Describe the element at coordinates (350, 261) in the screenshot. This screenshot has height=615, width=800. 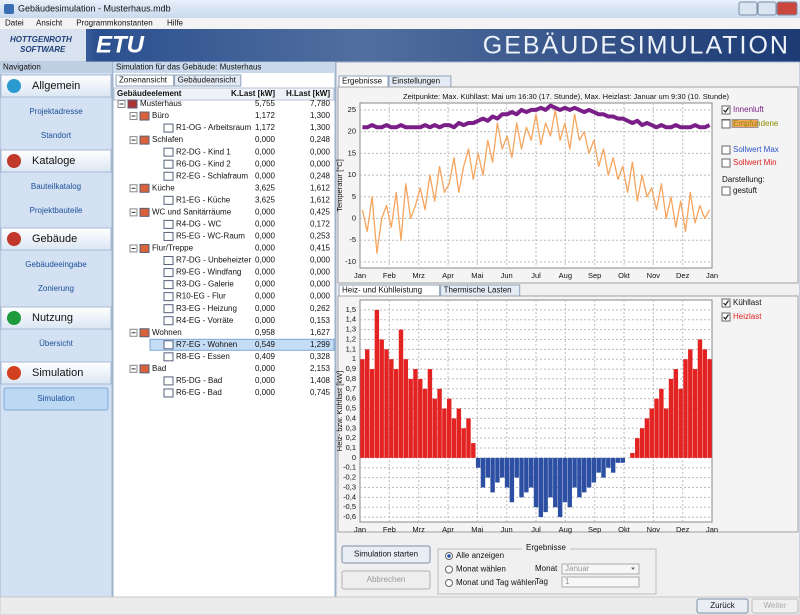
I see `y-tick-label: -10` at that location.